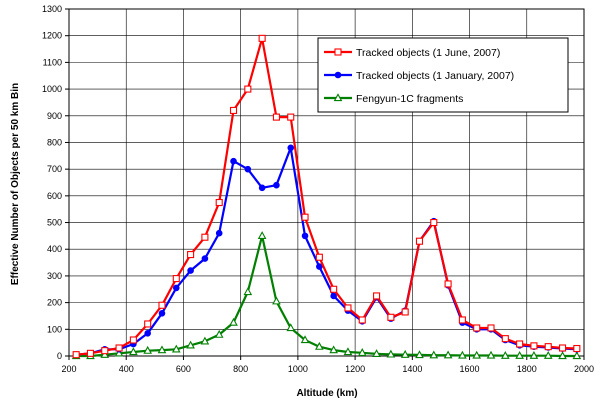  What do you see at coordinates (326, 393) in the screenshot?
I see `x-axis-title: Altitude (km)` at bounding box center [326, 393].